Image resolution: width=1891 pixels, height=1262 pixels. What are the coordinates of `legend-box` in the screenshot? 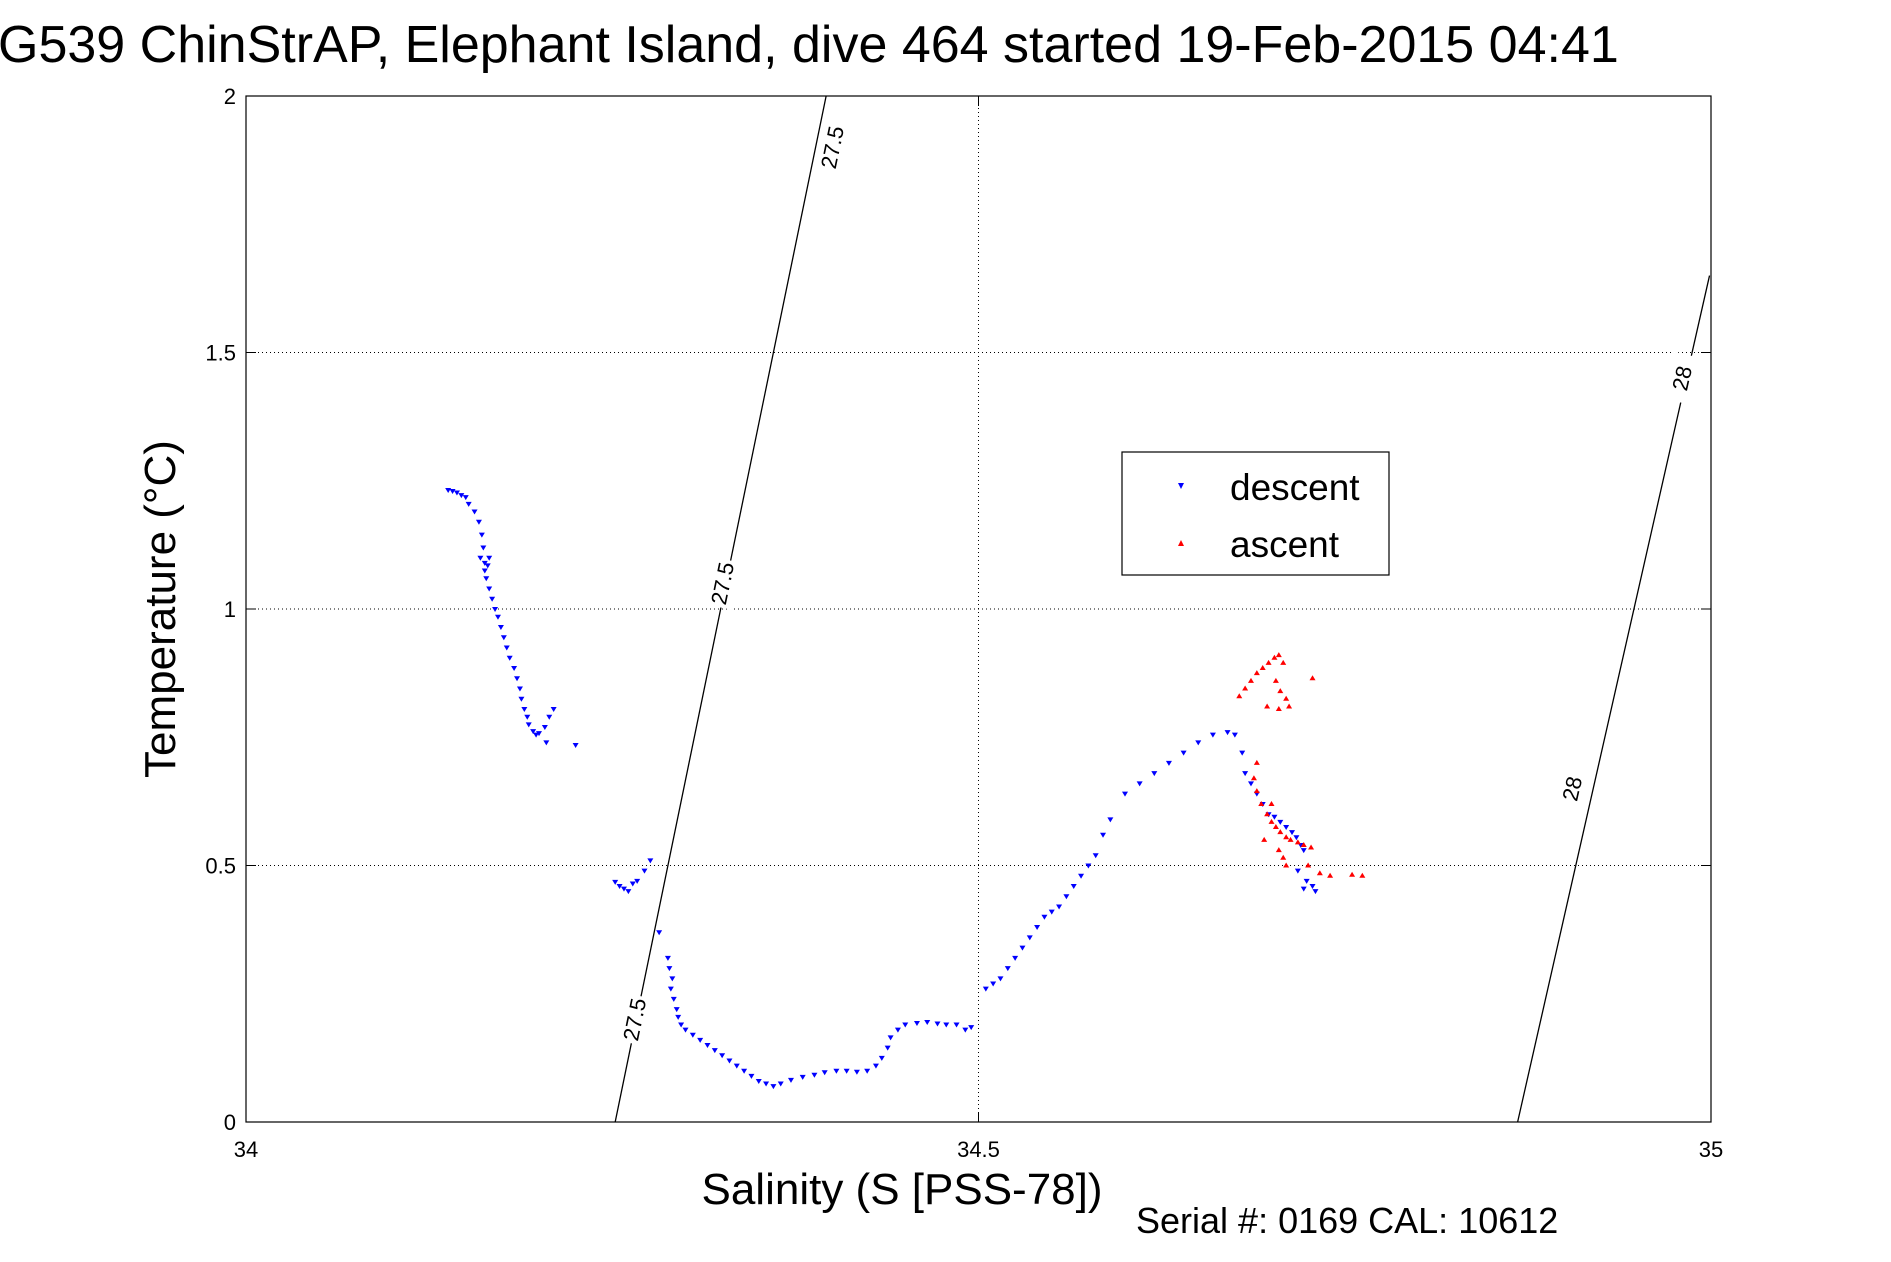 It's located at (1255, 513).